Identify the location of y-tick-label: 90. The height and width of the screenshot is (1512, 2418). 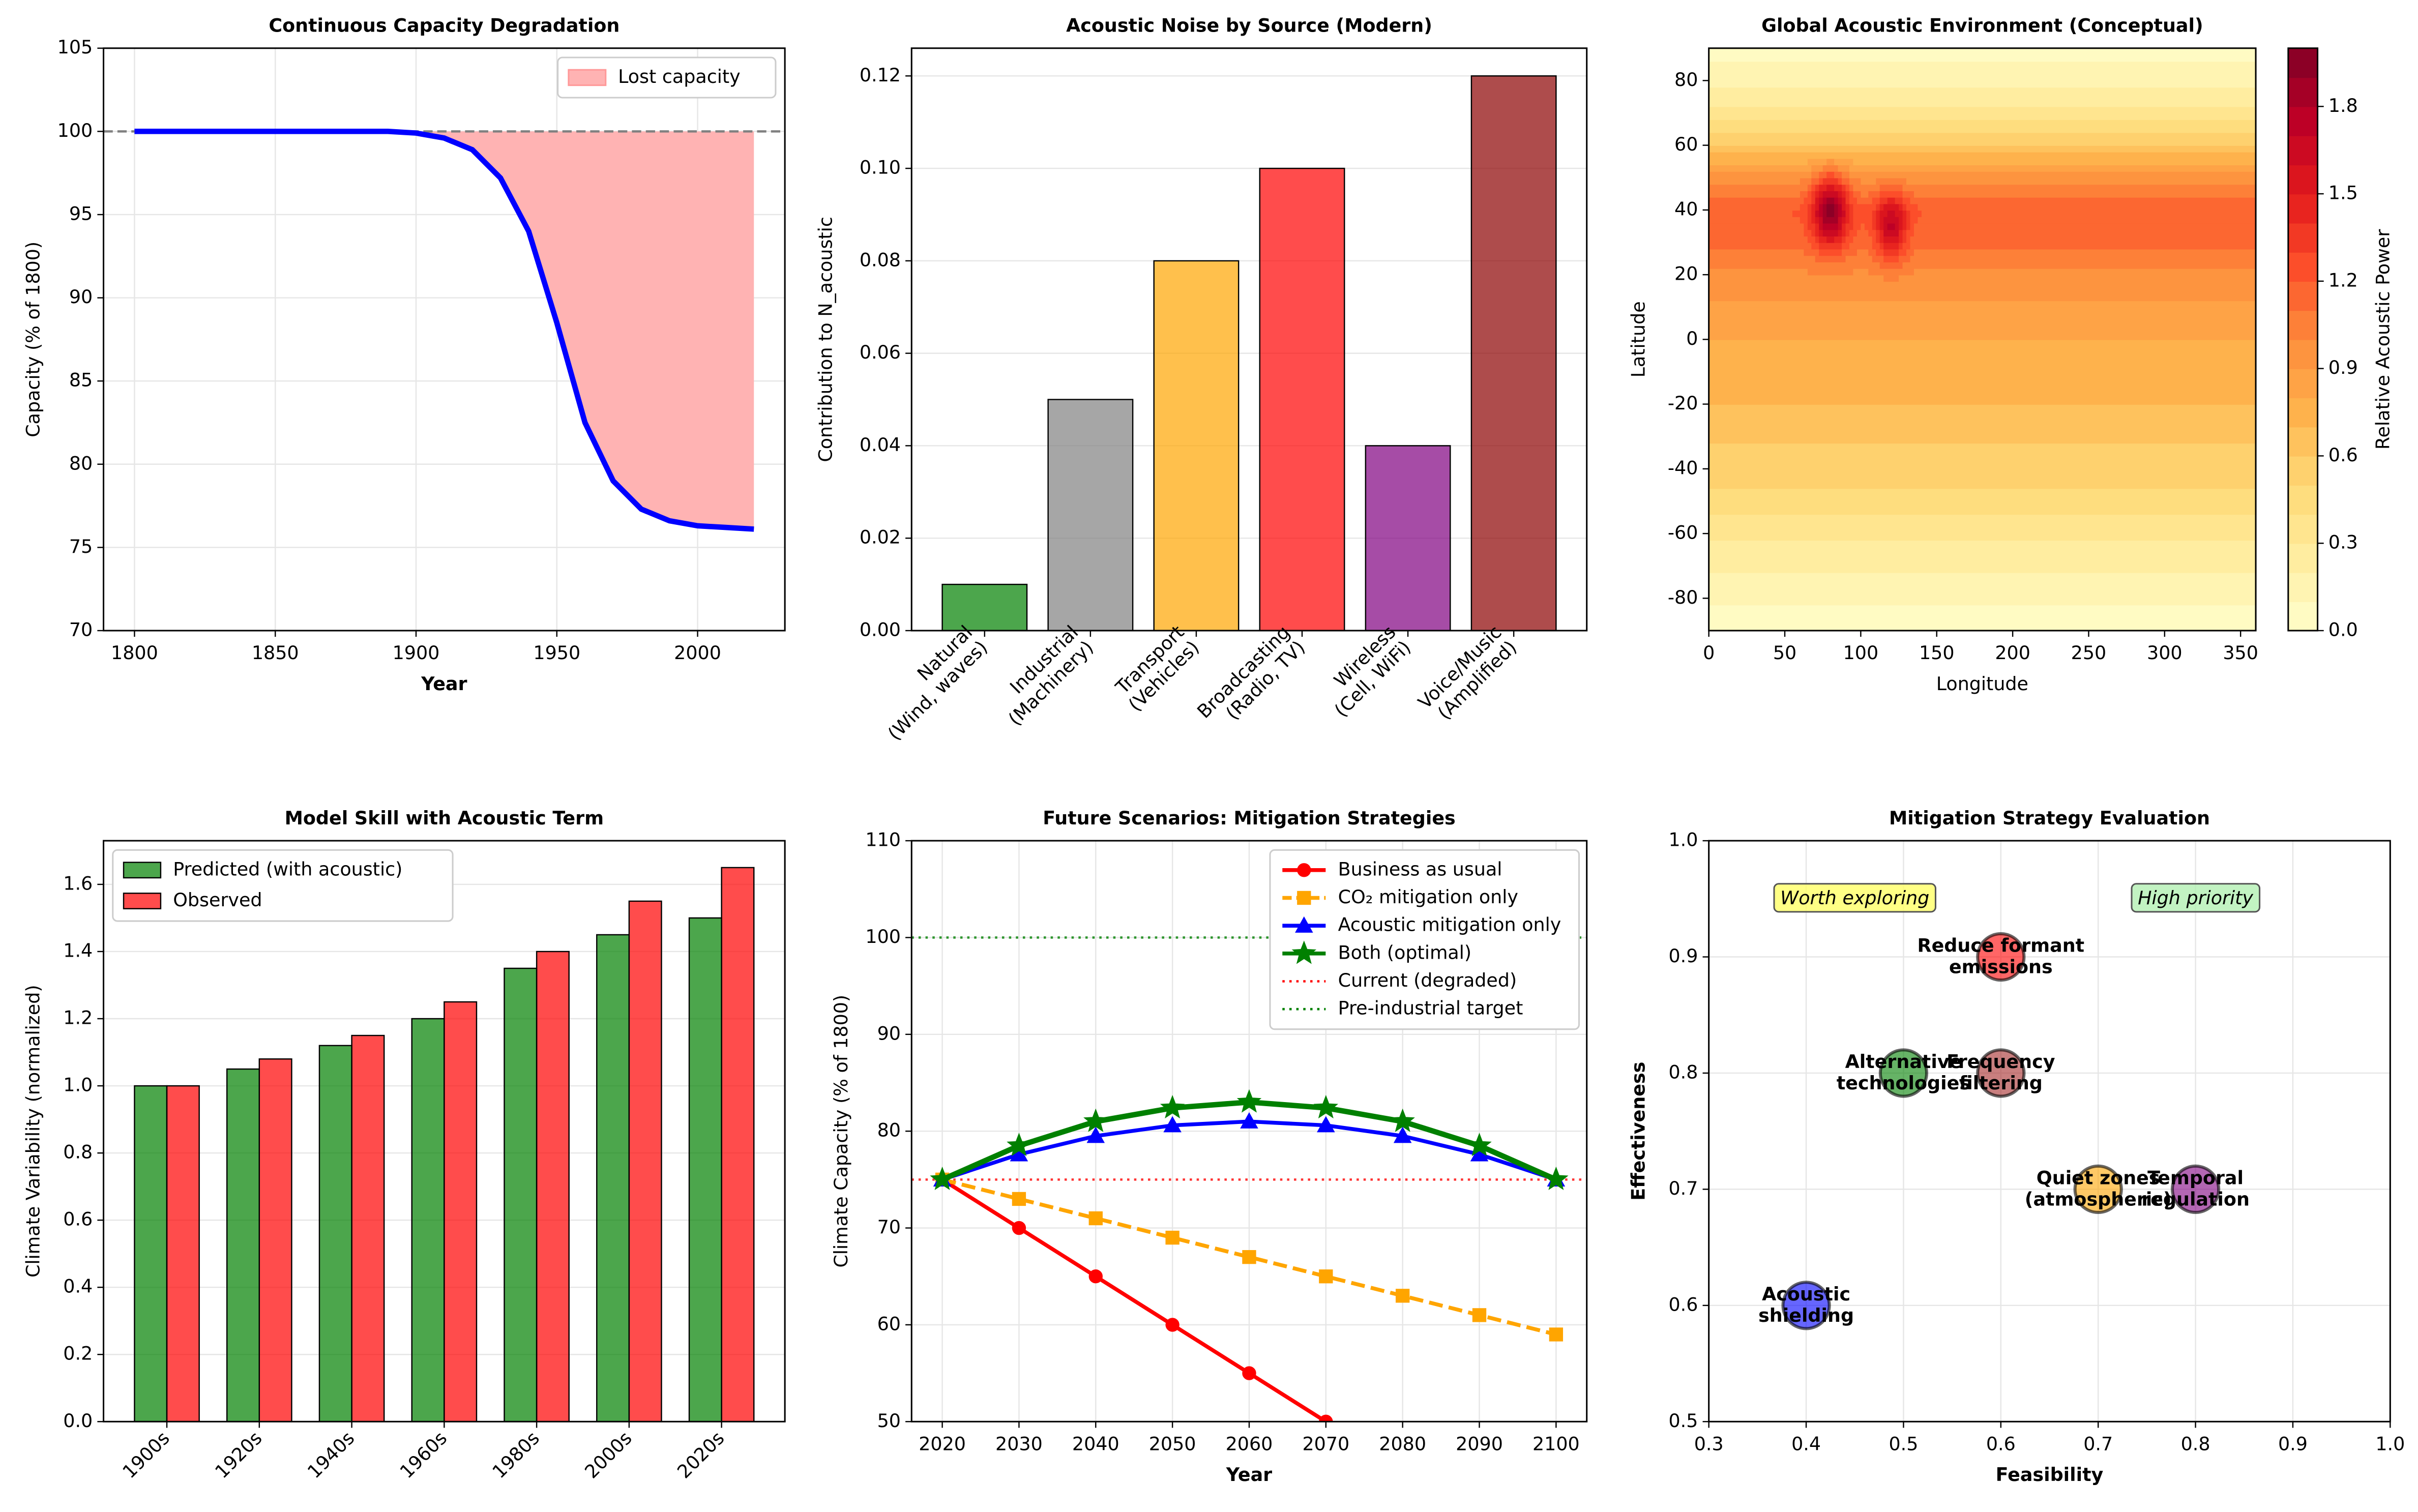
(81, 297).